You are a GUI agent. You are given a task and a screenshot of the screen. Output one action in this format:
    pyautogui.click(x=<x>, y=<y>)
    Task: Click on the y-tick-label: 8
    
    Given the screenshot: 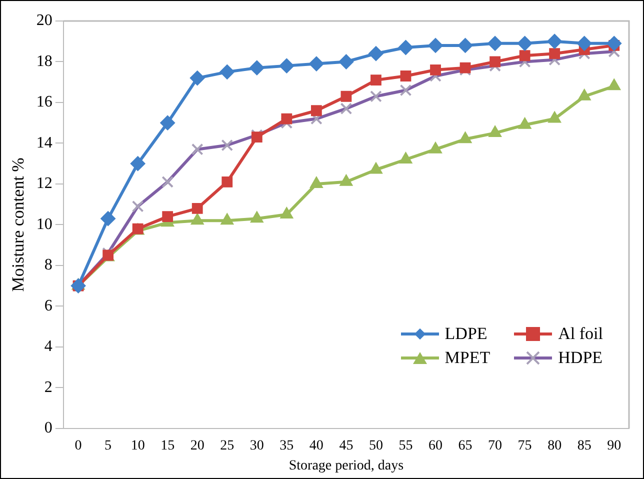 What is the action you would take?
    pyautogui.click(x=48, y=265)
    